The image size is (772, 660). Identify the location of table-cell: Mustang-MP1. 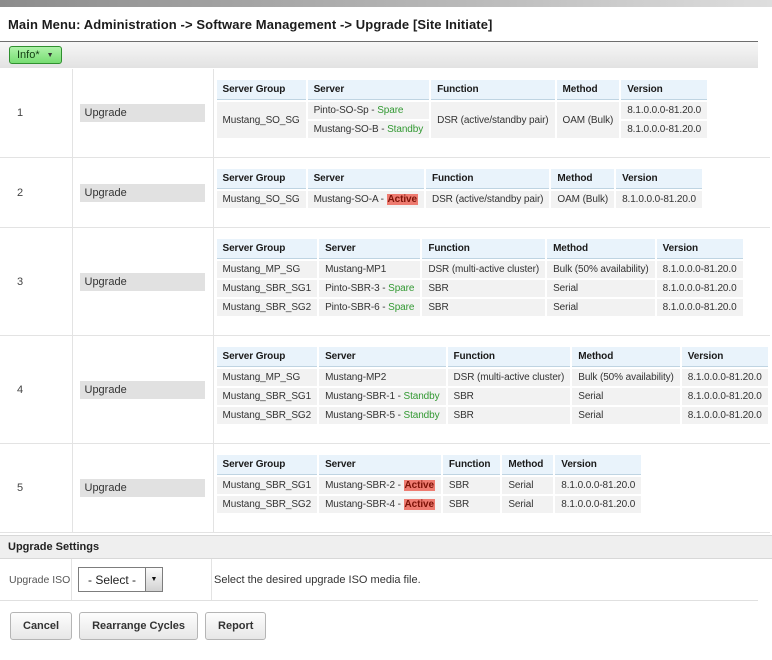
(370, 269).